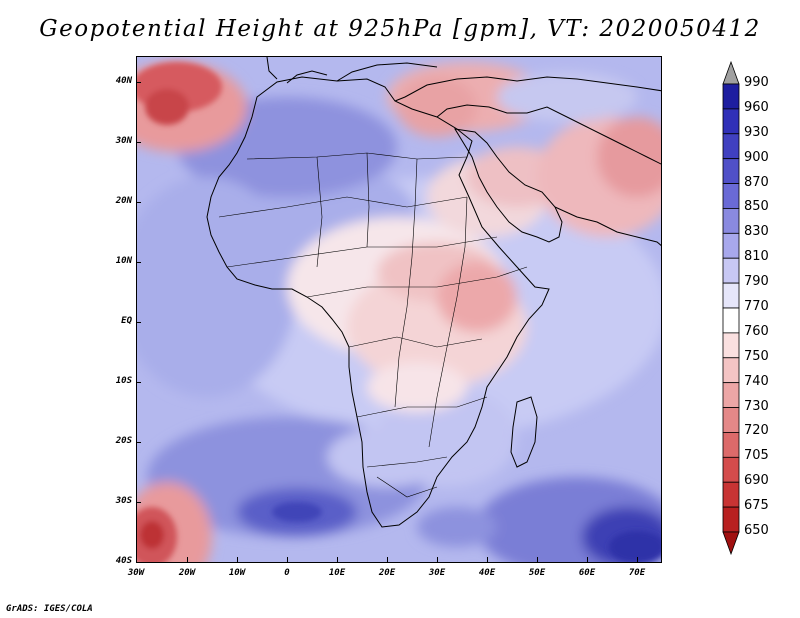 This screenshot has height=618, width=800. I want to click on lon-label-60e: 60E, so click(587, 573).